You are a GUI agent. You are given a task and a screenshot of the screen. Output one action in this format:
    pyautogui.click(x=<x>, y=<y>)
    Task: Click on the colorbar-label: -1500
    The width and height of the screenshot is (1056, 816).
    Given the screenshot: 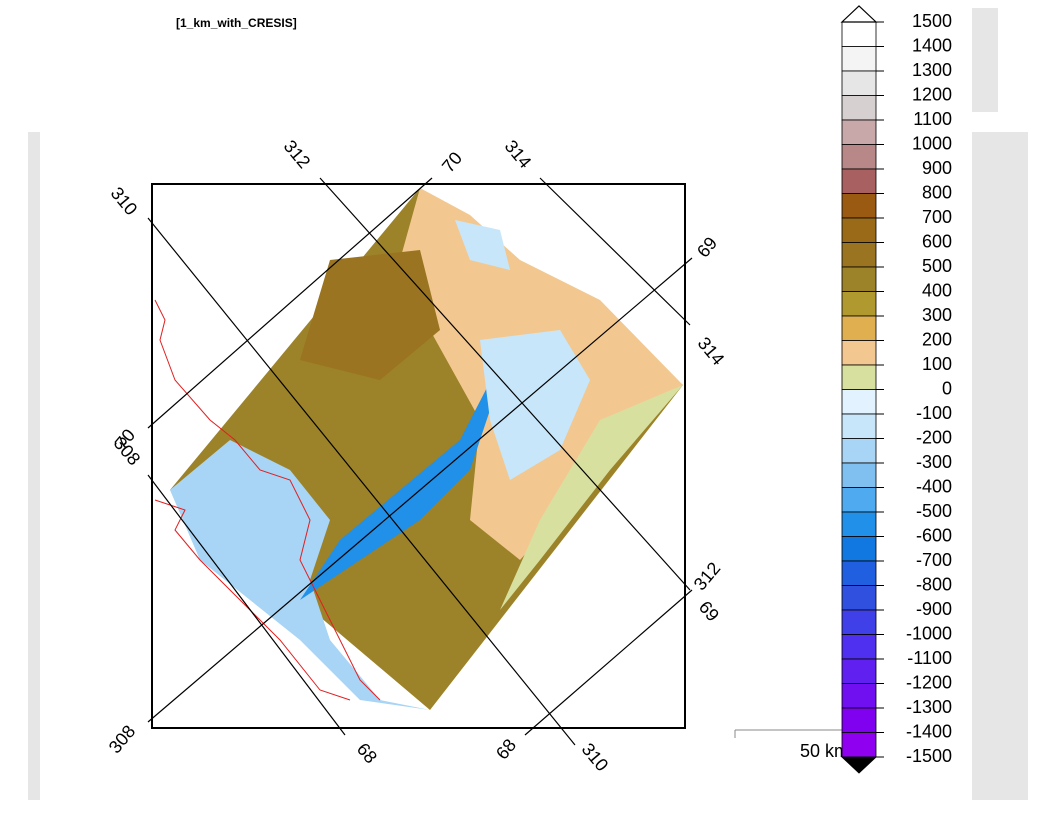 What is the action you would take?
    pyautogui.click(x=929, y=756)
    